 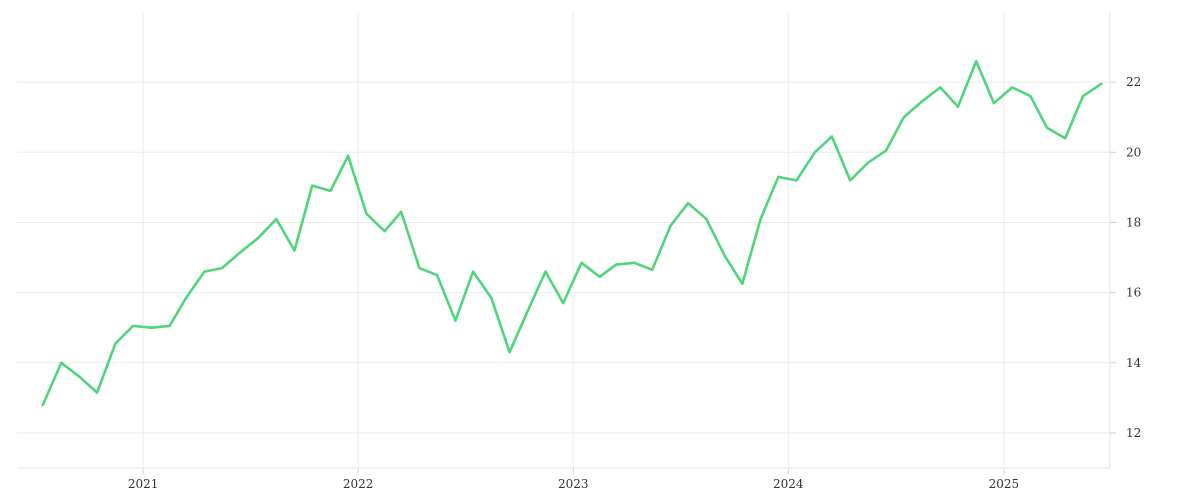 I want to click on y-tick-label: 18, so click(x=1133, y=222).